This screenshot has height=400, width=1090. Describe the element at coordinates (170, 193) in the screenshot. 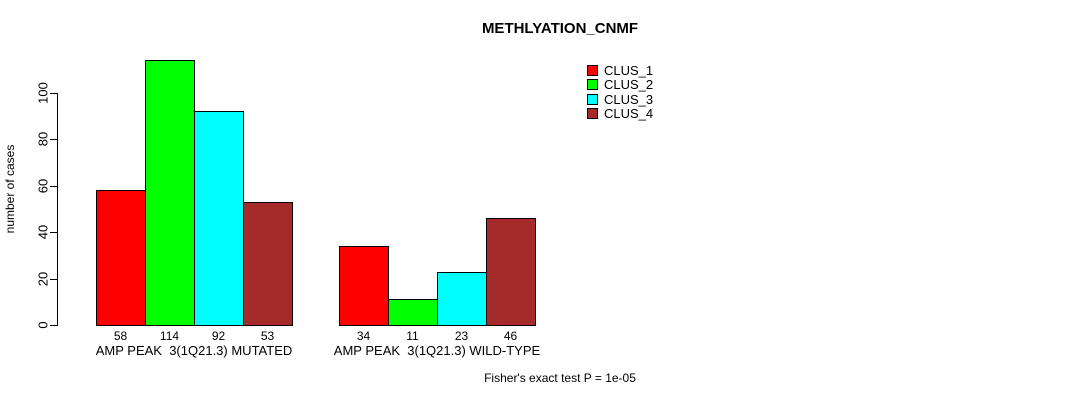

I see `bar-clus_2-group1` at that location.